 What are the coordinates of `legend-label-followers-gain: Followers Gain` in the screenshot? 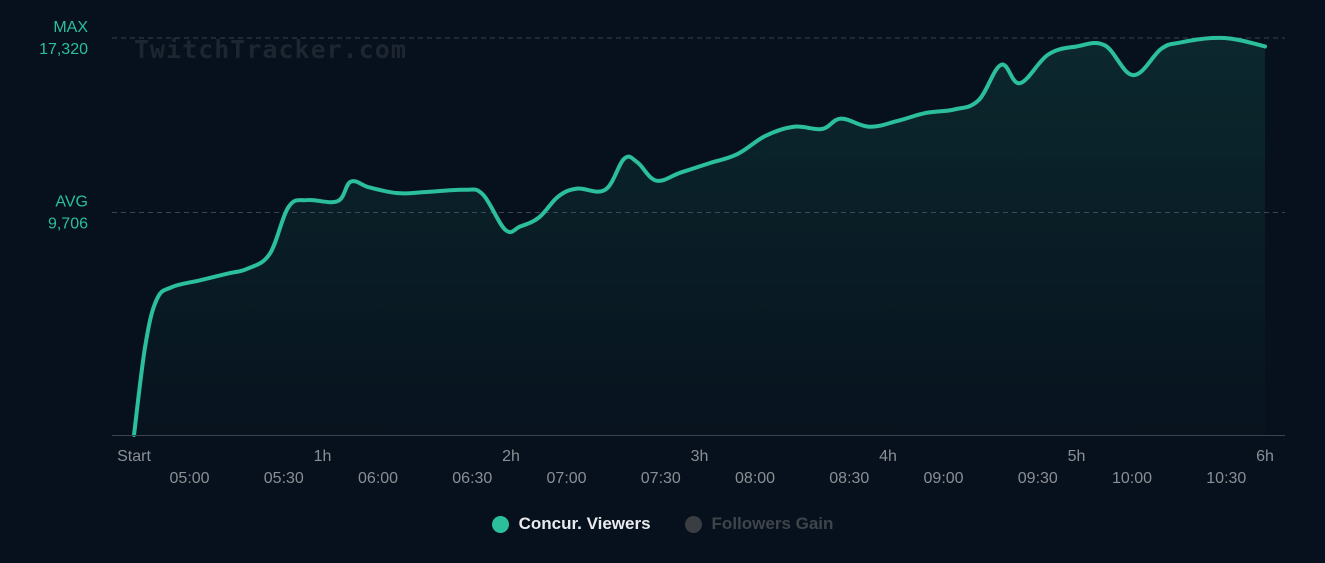 It's located at (772, 523).